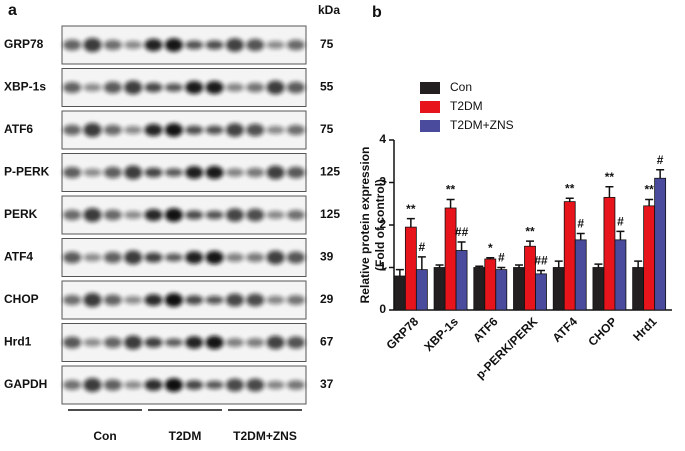  I want to click on row-label: GAPDH, so click(25, 384).